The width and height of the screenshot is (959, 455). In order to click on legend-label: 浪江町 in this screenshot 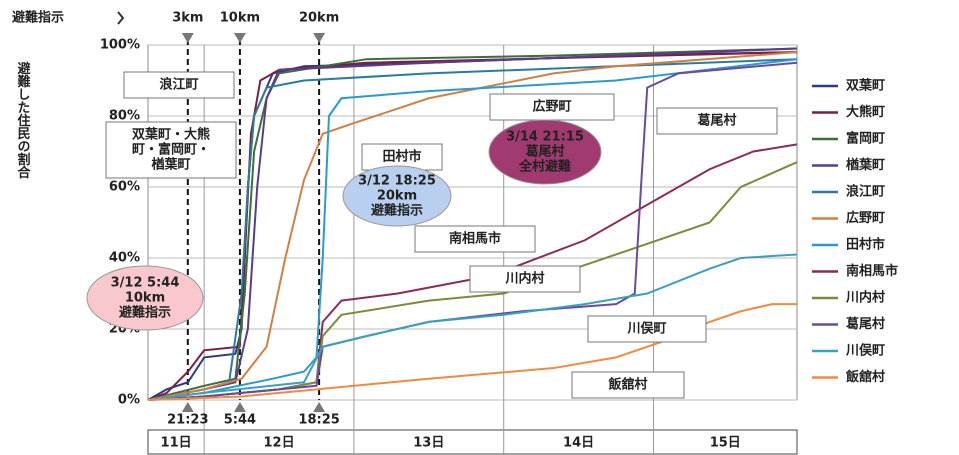, I will do `click(865, 192)`.